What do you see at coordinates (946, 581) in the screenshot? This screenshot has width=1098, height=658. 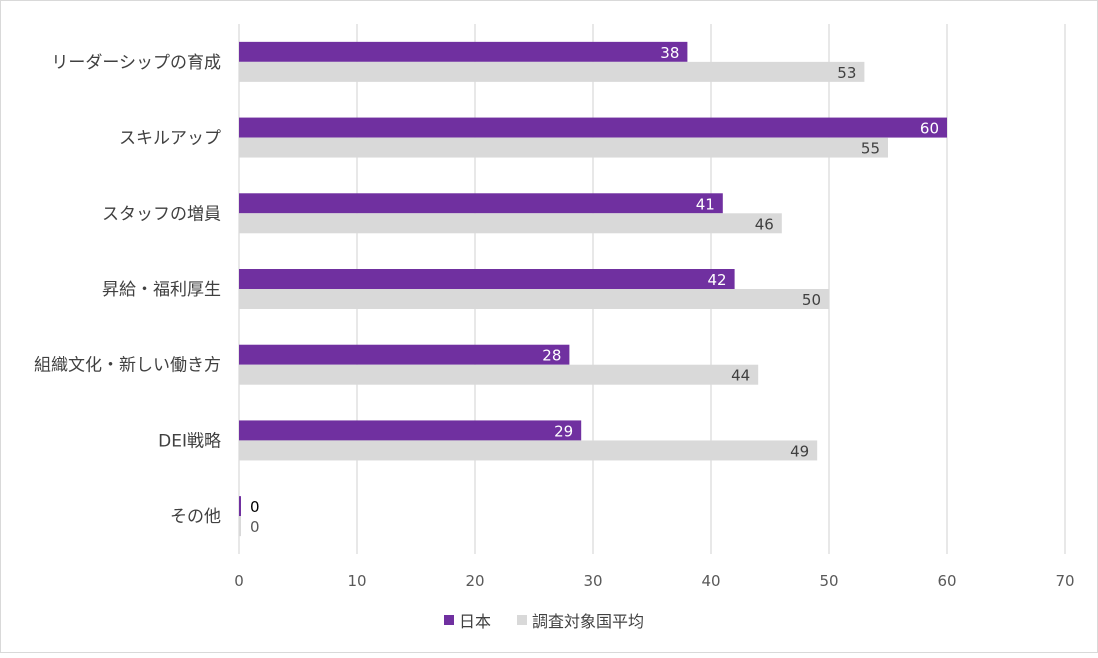 I see `x-tick-label: 60` at bounding box center [946, 581].